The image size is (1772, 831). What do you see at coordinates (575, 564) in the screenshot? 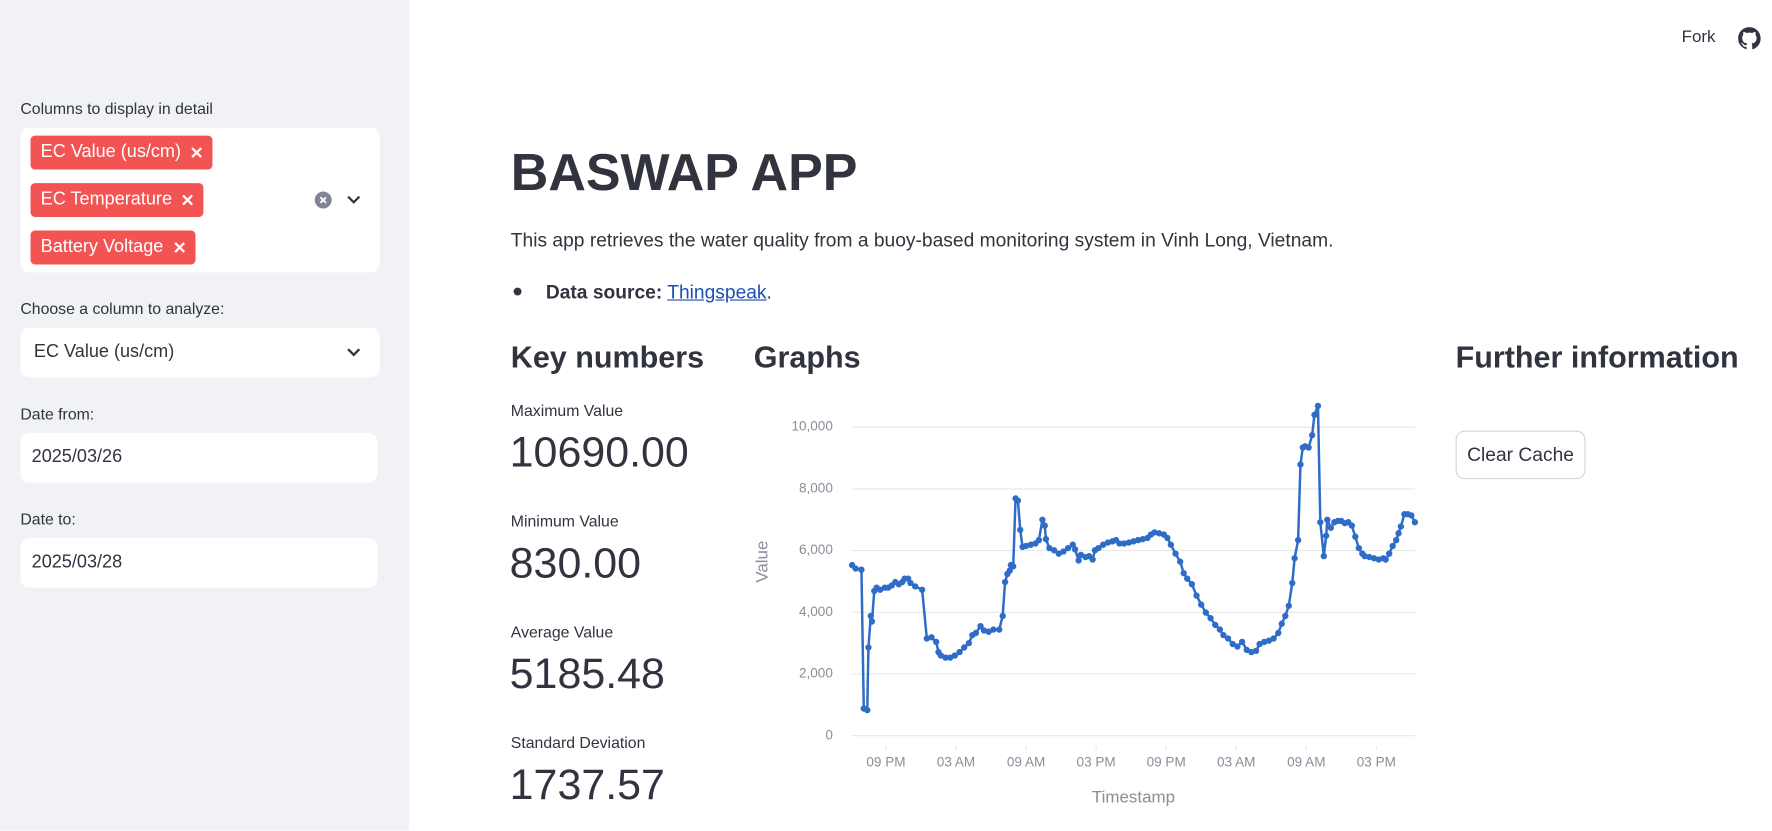
I see `metric-value: 830.00` at bounding box center [575, 564].